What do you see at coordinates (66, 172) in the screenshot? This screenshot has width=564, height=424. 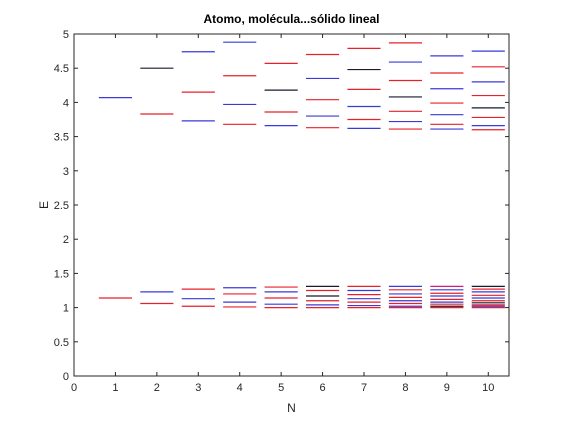 I see `y-tick-label: 3` at bounding box center [66, 172].